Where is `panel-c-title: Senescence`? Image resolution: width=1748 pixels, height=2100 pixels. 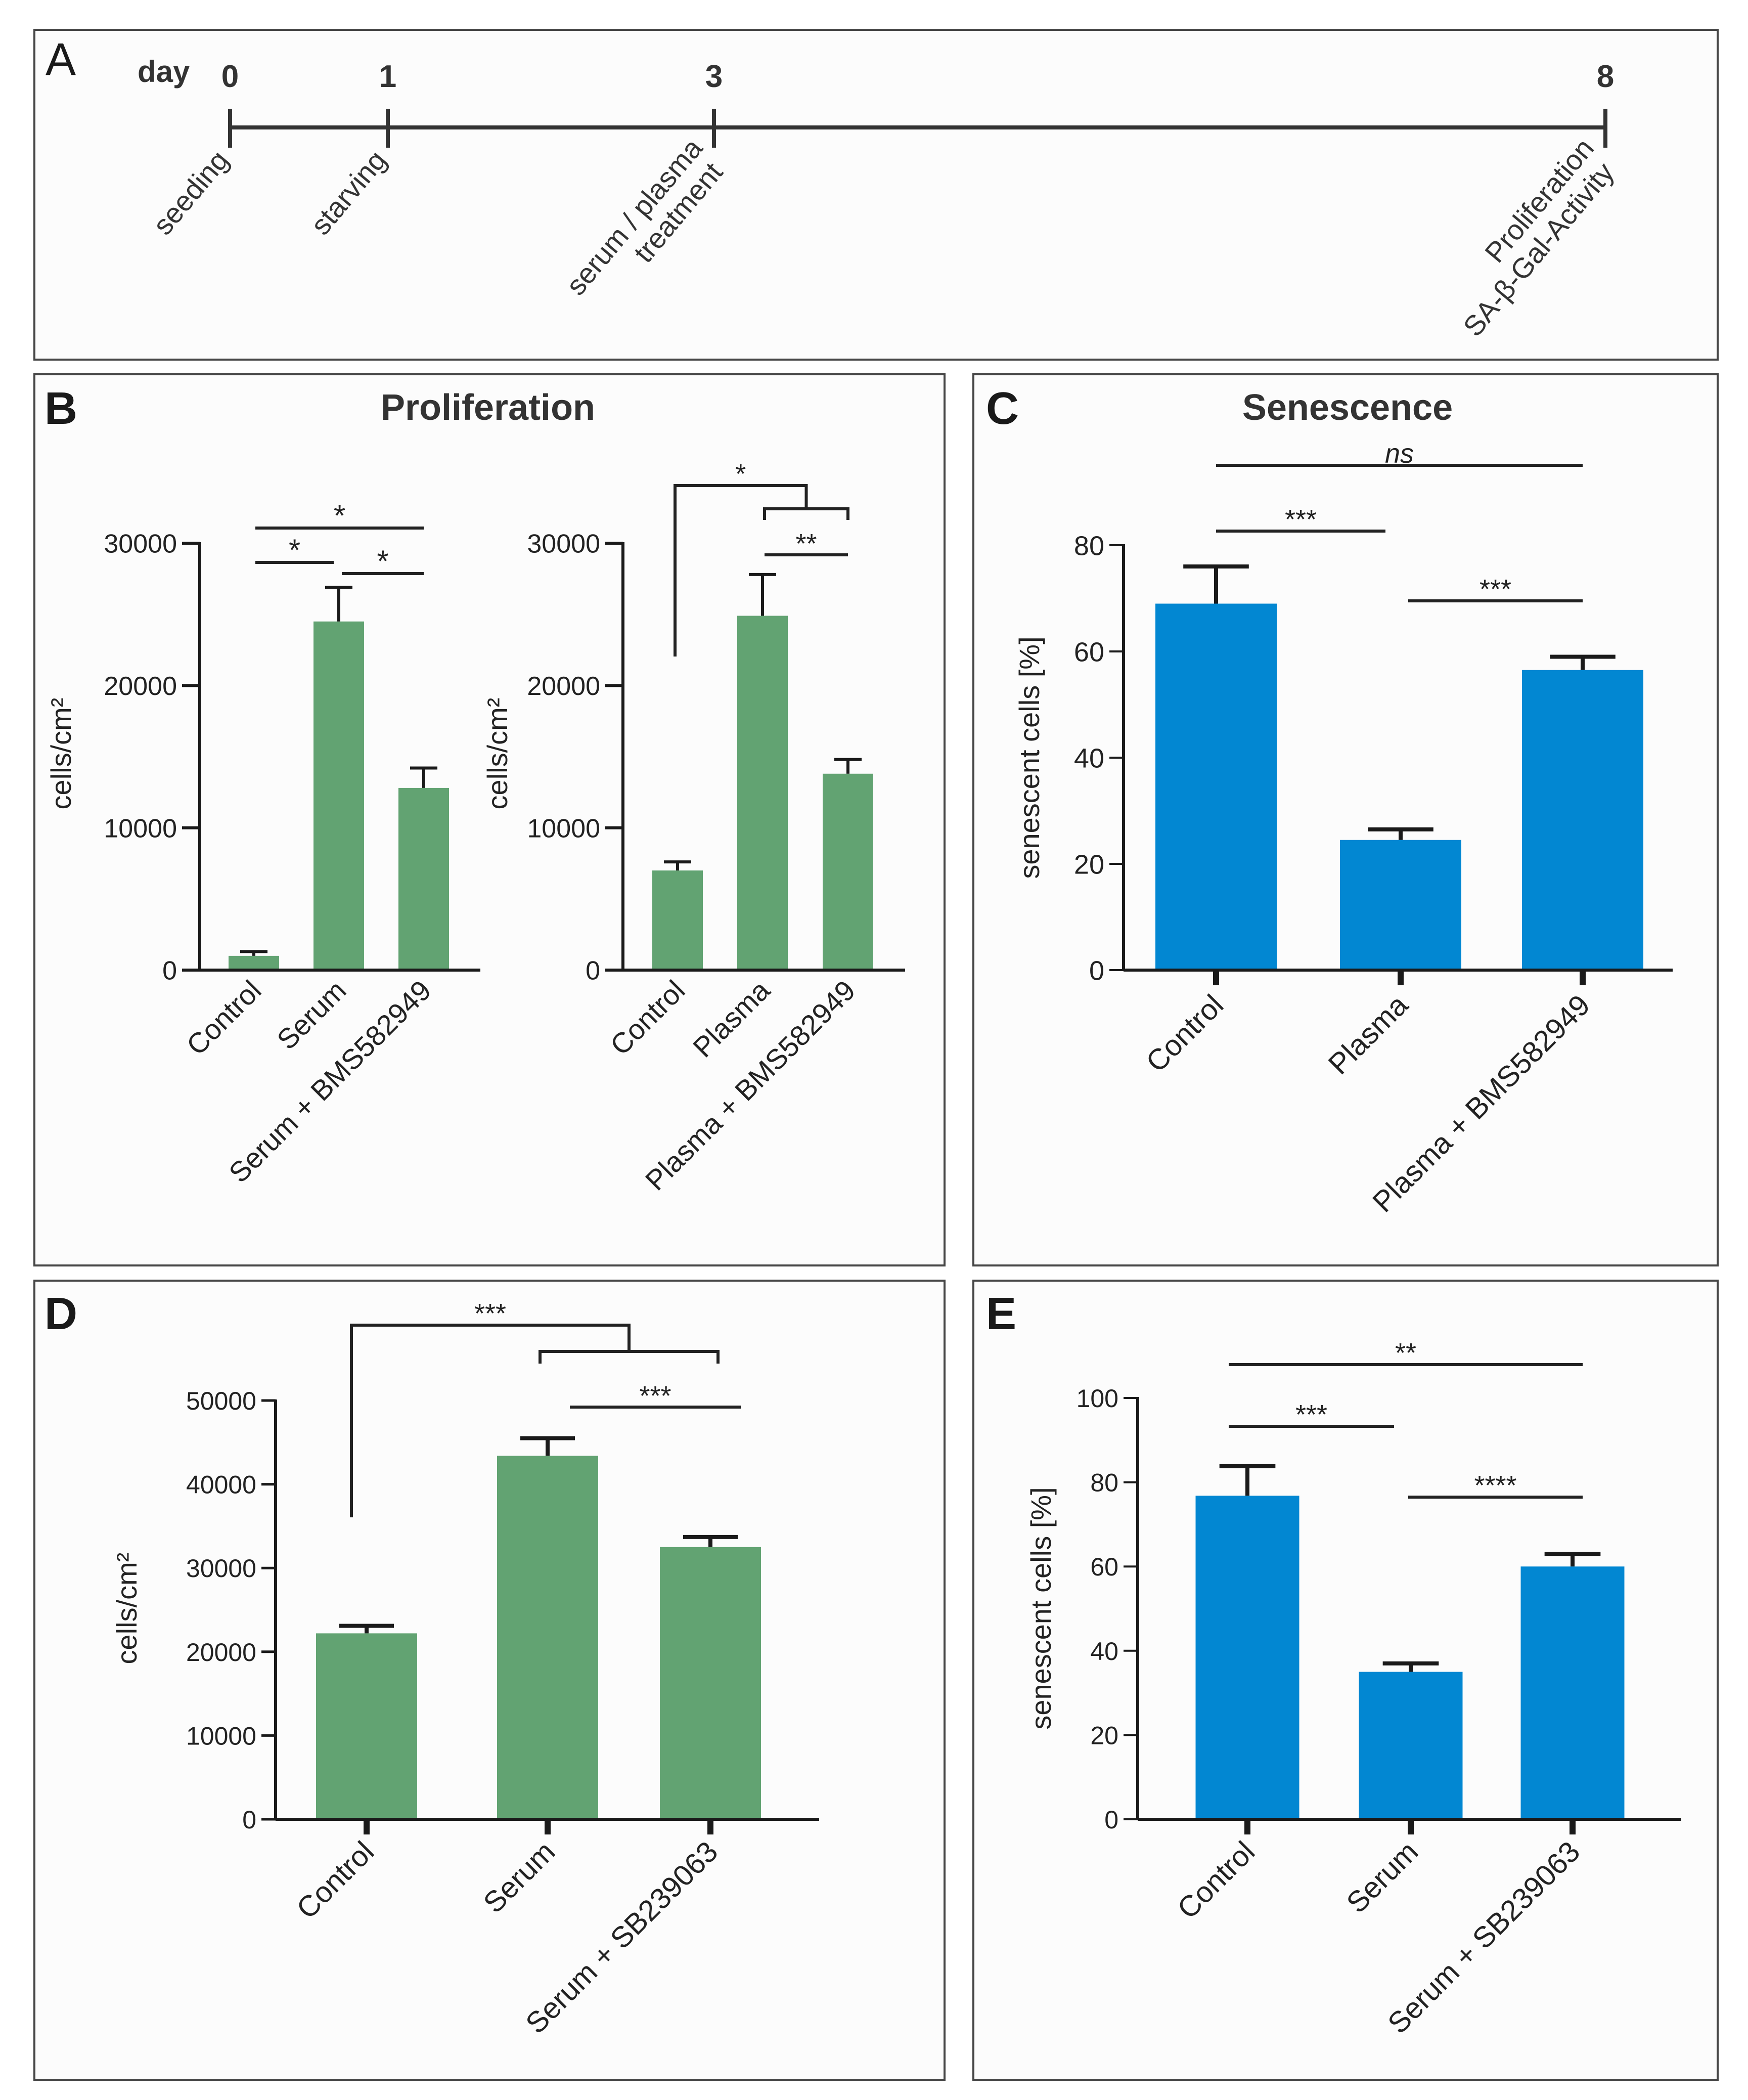 panel-c-title: Senescence is located at coordinates (1348, 408).